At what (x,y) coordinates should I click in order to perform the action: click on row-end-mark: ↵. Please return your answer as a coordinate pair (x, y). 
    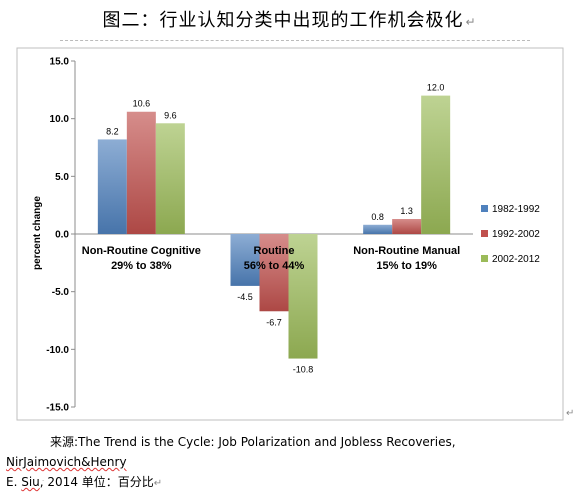
    Looking at the image, I should click on (570, 413).